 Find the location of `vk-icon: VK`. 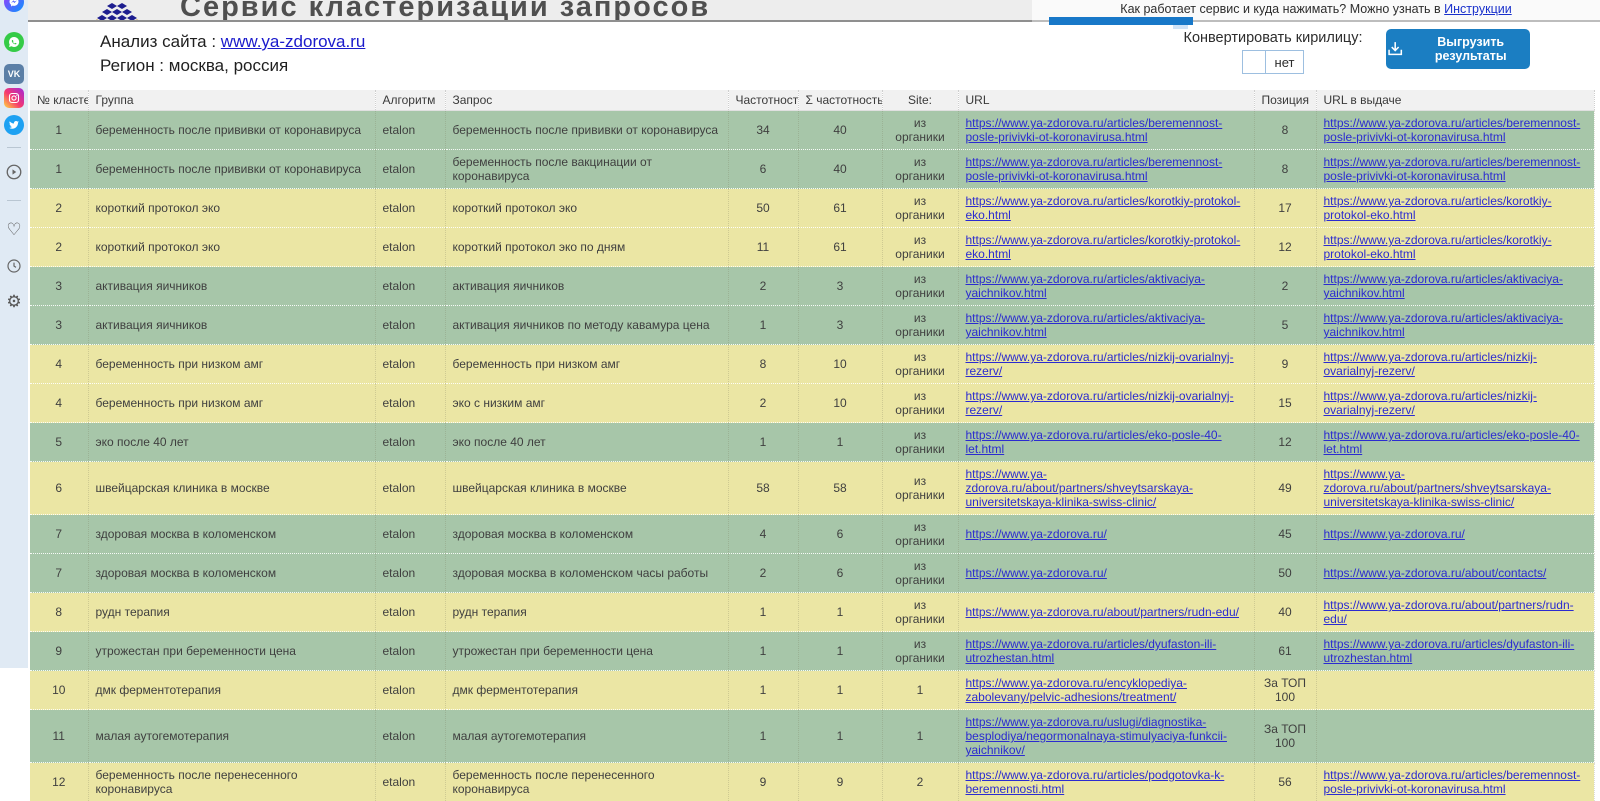

vk-icon: VK is located at coordinates (14, 74).